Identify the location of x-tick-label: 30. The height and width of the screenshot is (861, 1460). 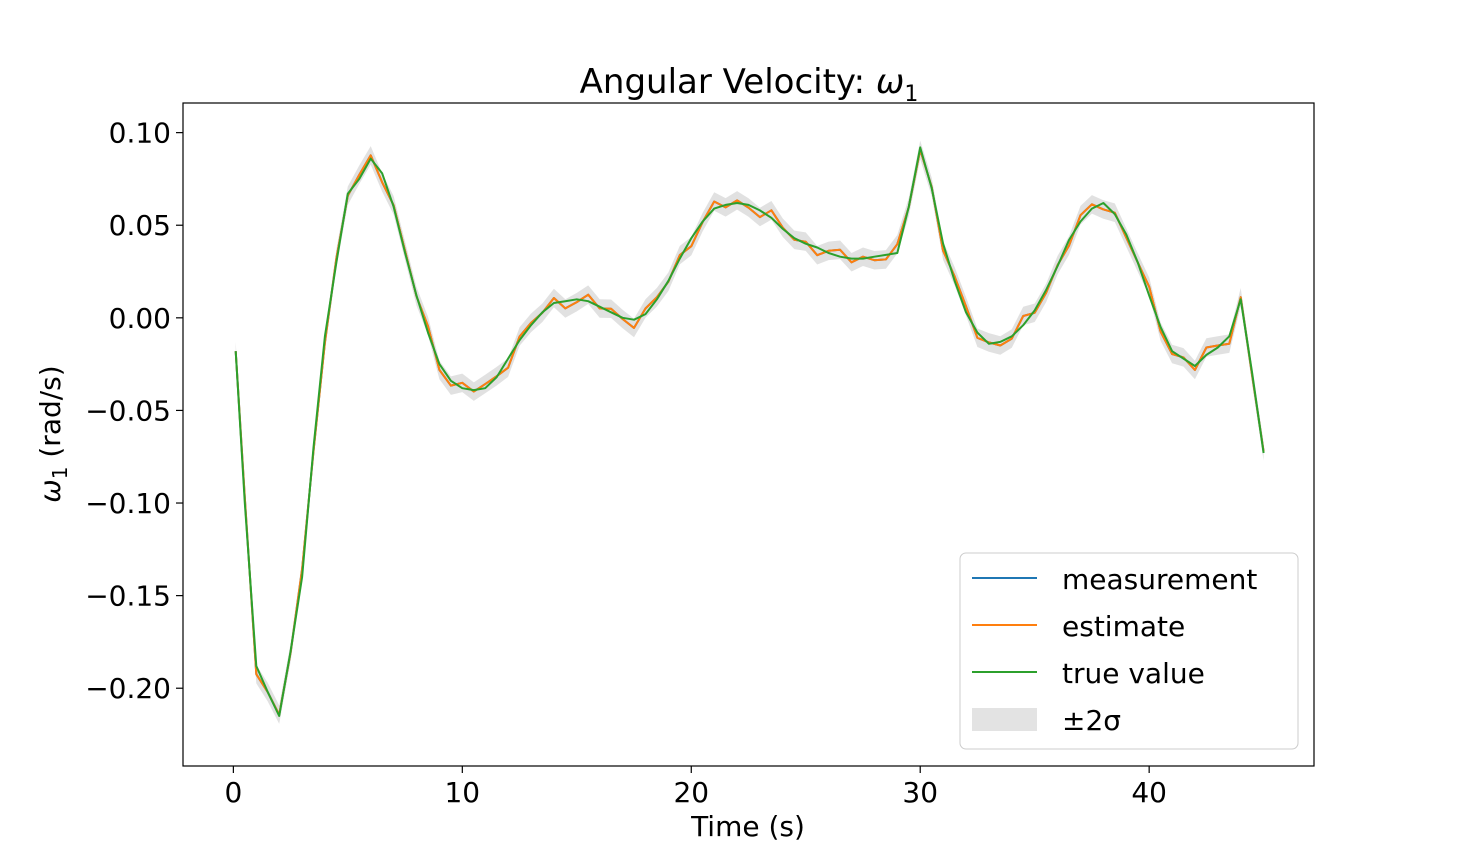
(920, 792).